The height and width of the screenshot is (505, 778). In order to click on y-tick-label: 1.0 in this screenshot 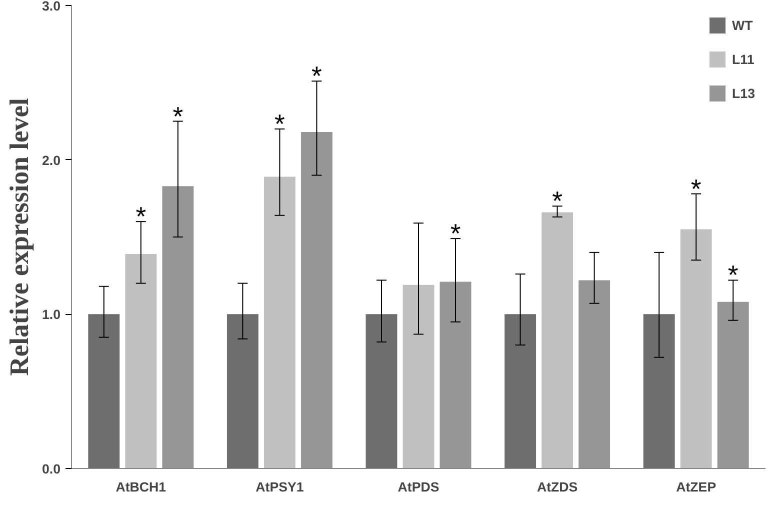, I will do `click(51, 314)`.